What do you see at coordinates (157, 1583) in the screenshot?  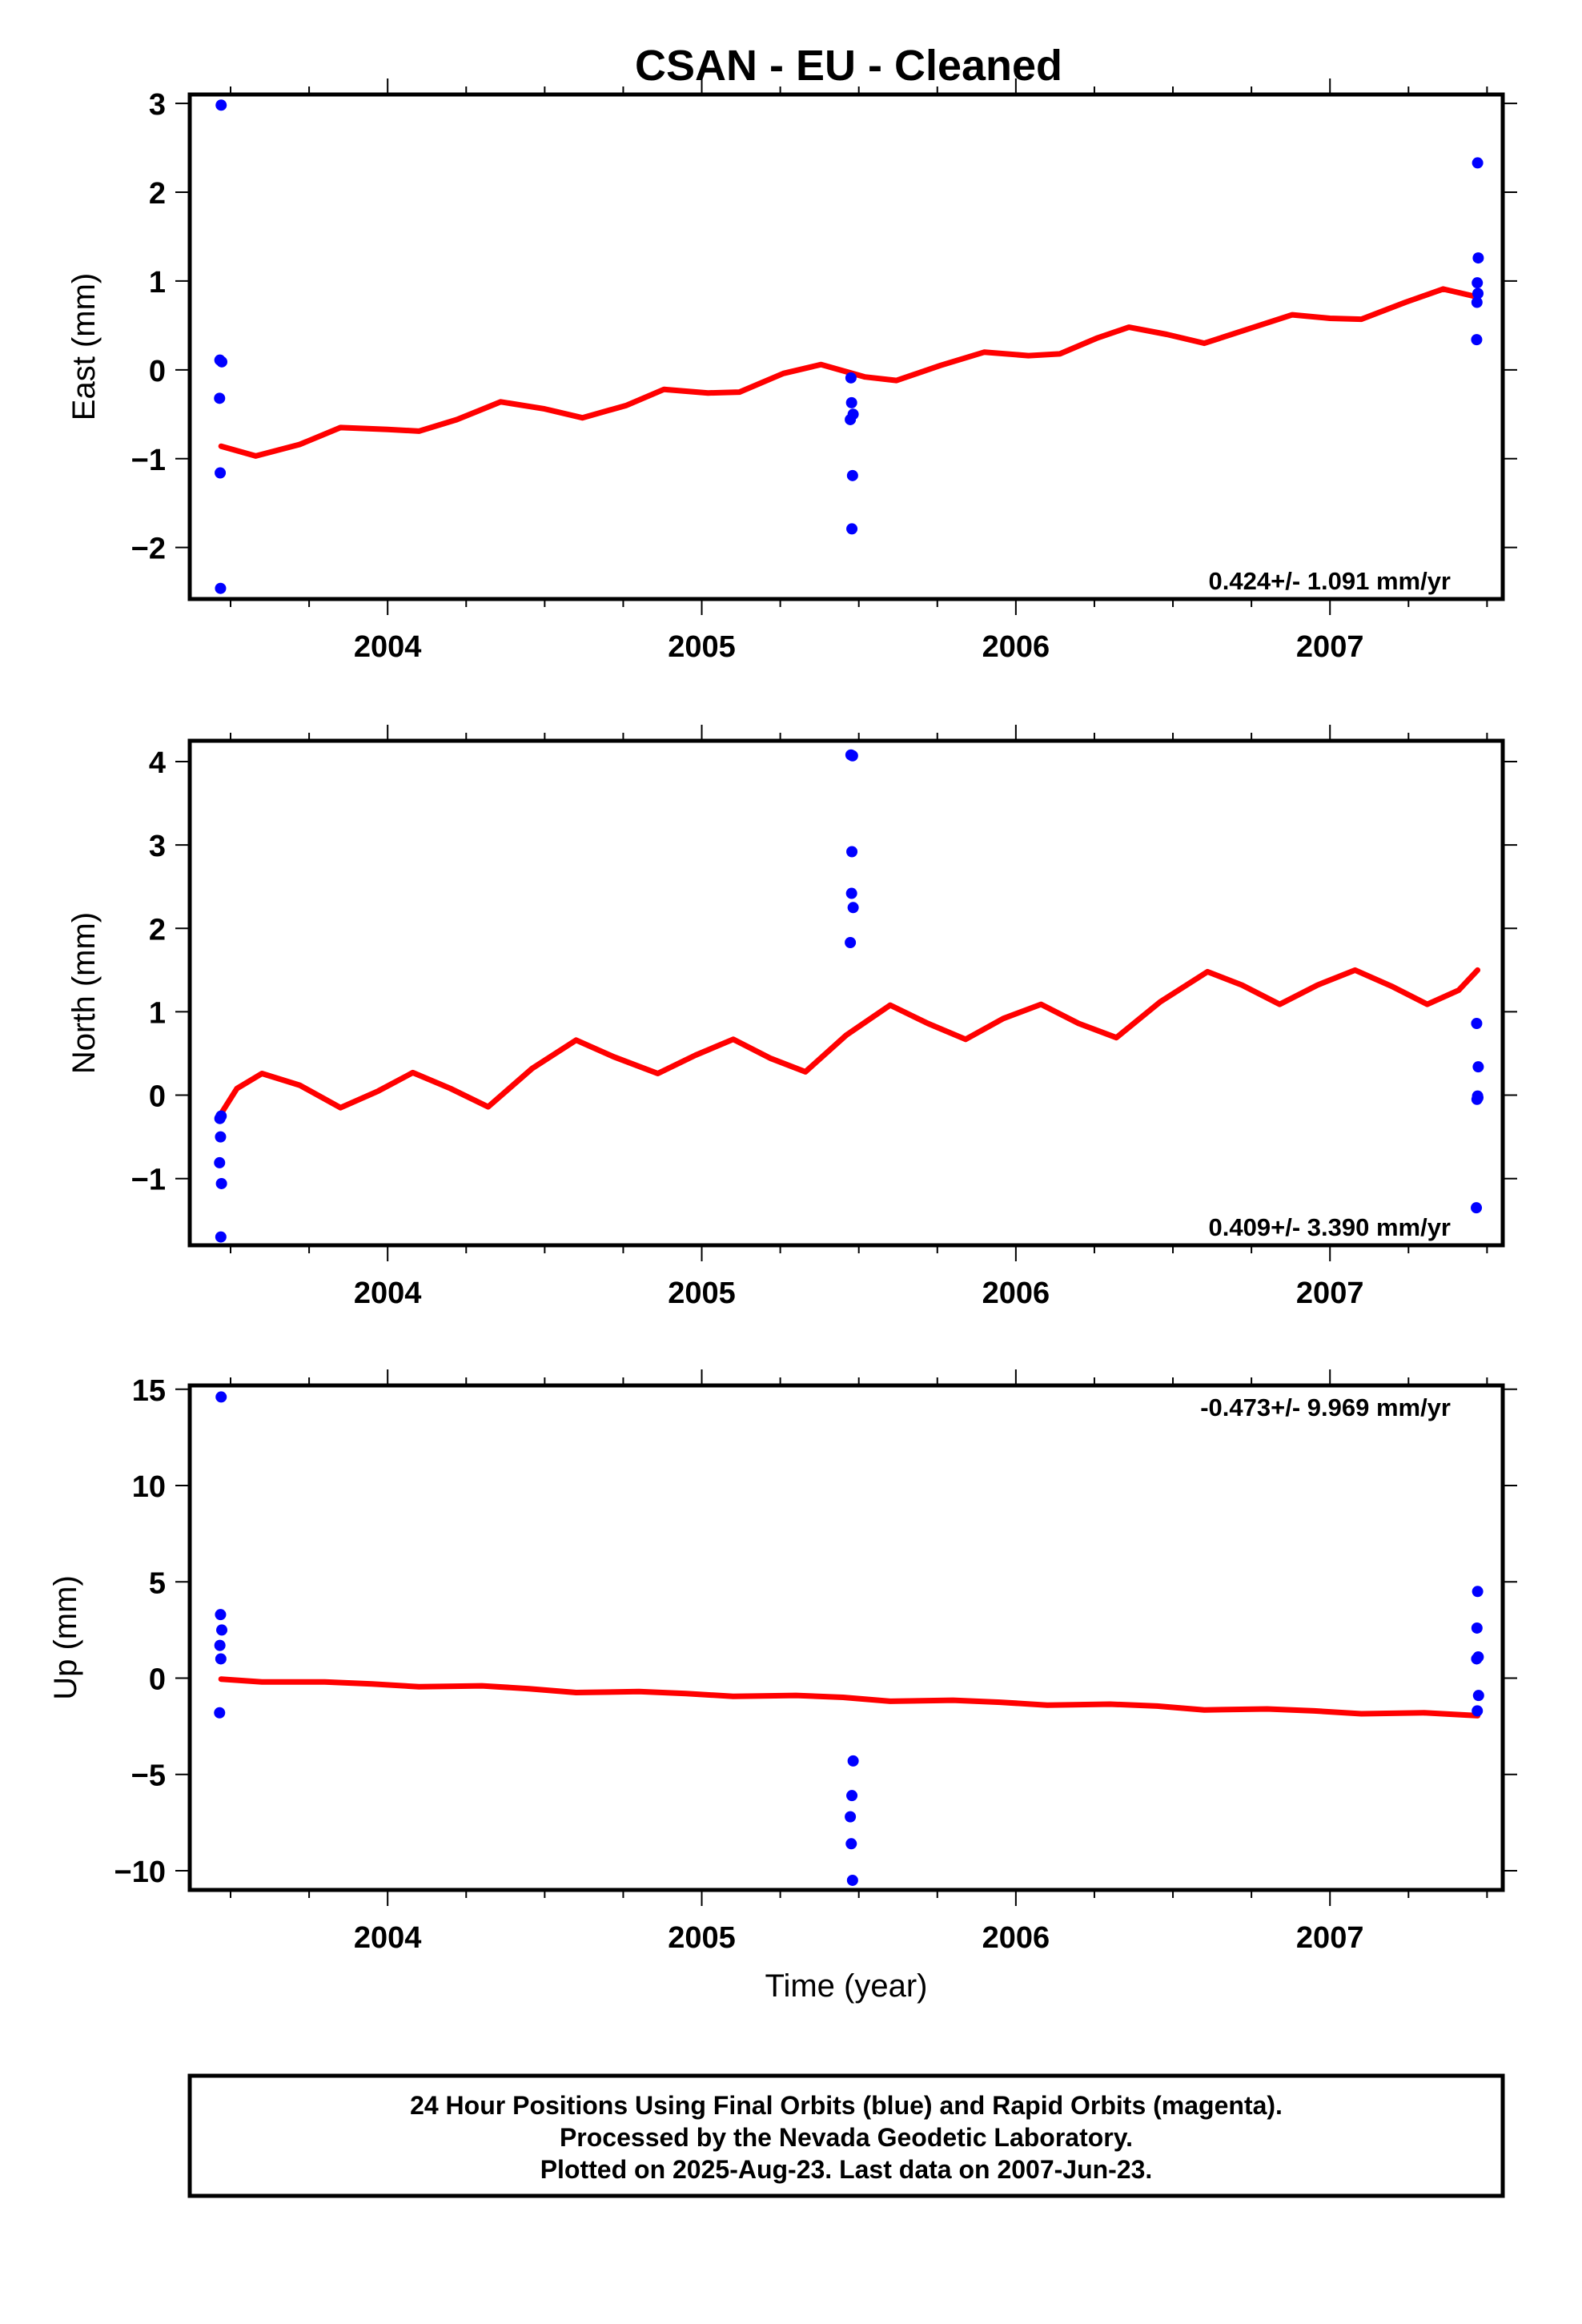 I see `y-tick-label: 5` at bounding box center [157, 1583].